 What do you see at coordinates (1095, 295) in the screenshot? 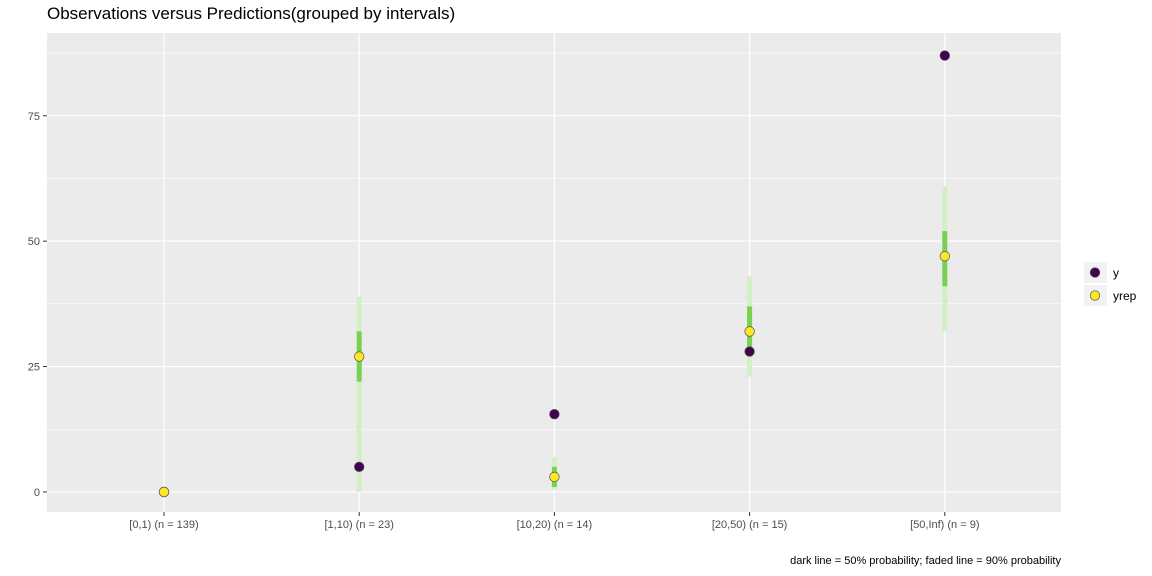
I see `legend-key-yrep` at bounding box center [1095, 295].